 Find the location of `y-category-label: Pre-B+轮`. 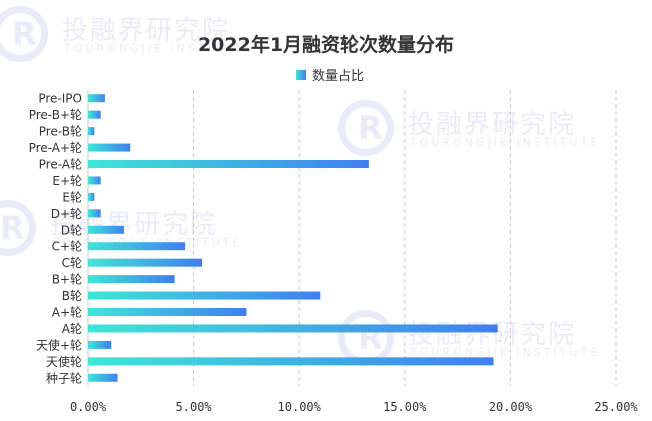

y-category-label: Pre-B+轮 is located at coordinates (55, 115).